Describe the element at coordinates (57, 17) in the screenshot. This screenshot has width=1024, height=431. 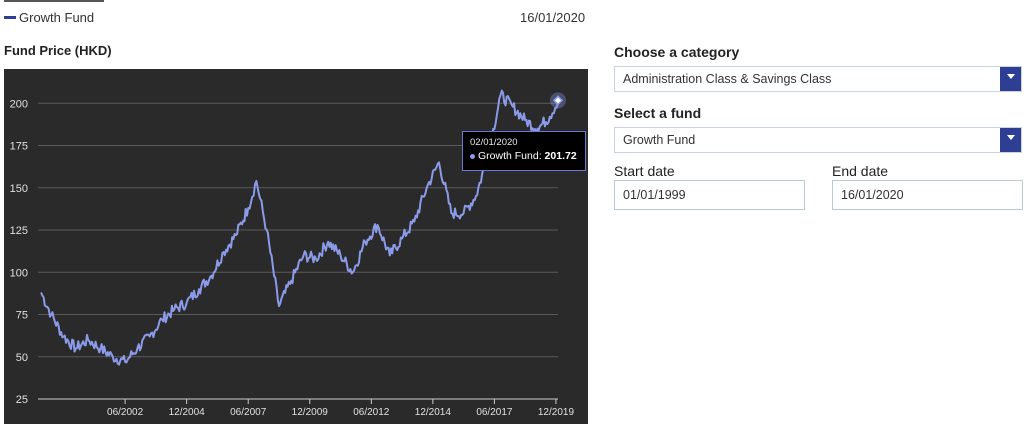
I see `legend-label: Growth Fund` at that location.